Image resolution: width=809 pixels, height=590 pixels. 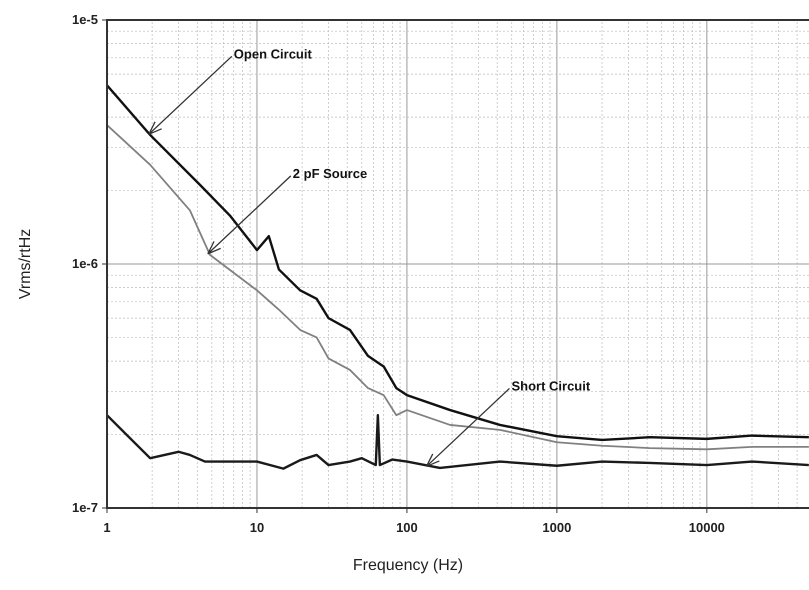 What do you see at coordinates (25, 264) in the screenshot?
I see `y-axis-title: Vrms/rtHz` at bounding box center [25, 264].